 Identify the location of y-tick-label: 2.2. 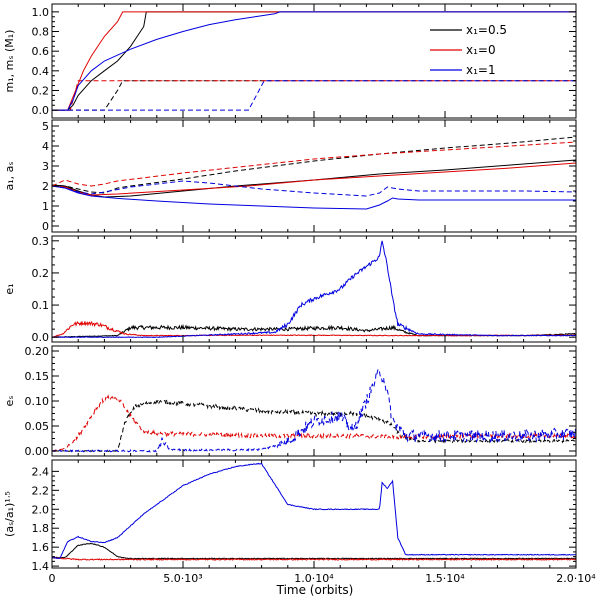
(41, 490).